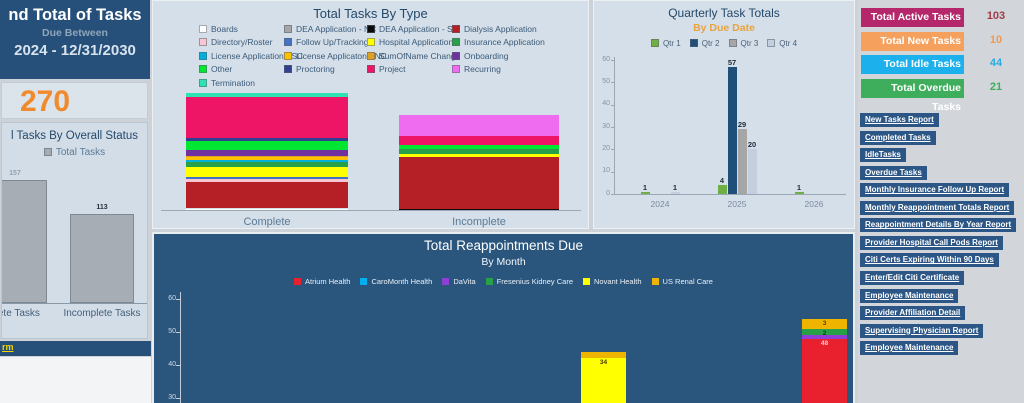  What do you see at coordinates (912, 96) in the screenshot?
I see `kpi-label-box: Total Overdue Tasks` at bounding box center [912, 96].